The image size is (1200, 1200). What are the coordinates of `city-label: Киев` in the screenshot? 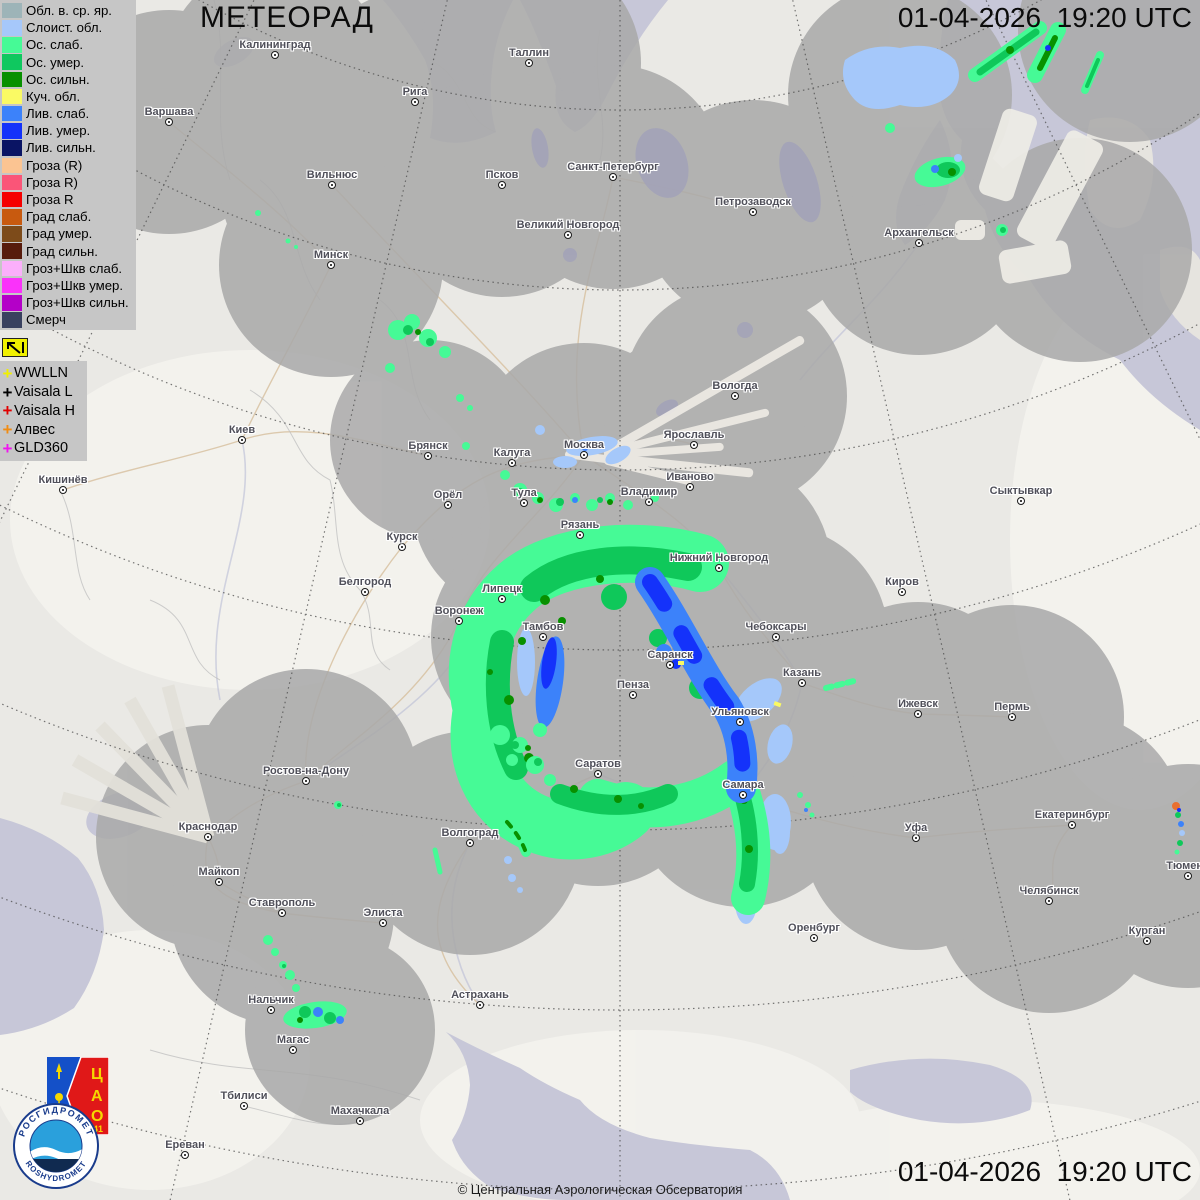 It's located at (242, 430).